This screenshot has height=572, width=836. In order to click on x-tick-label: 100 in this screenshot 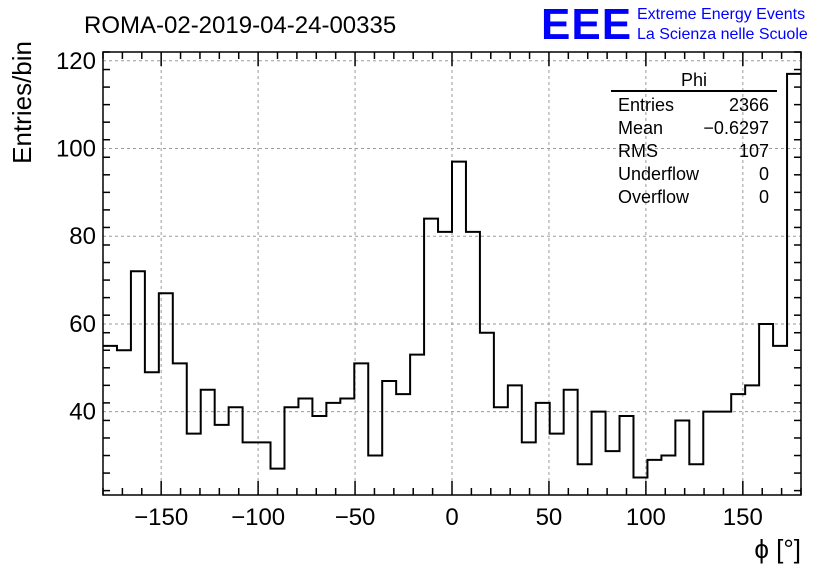, I will do `click(646, 517)`.